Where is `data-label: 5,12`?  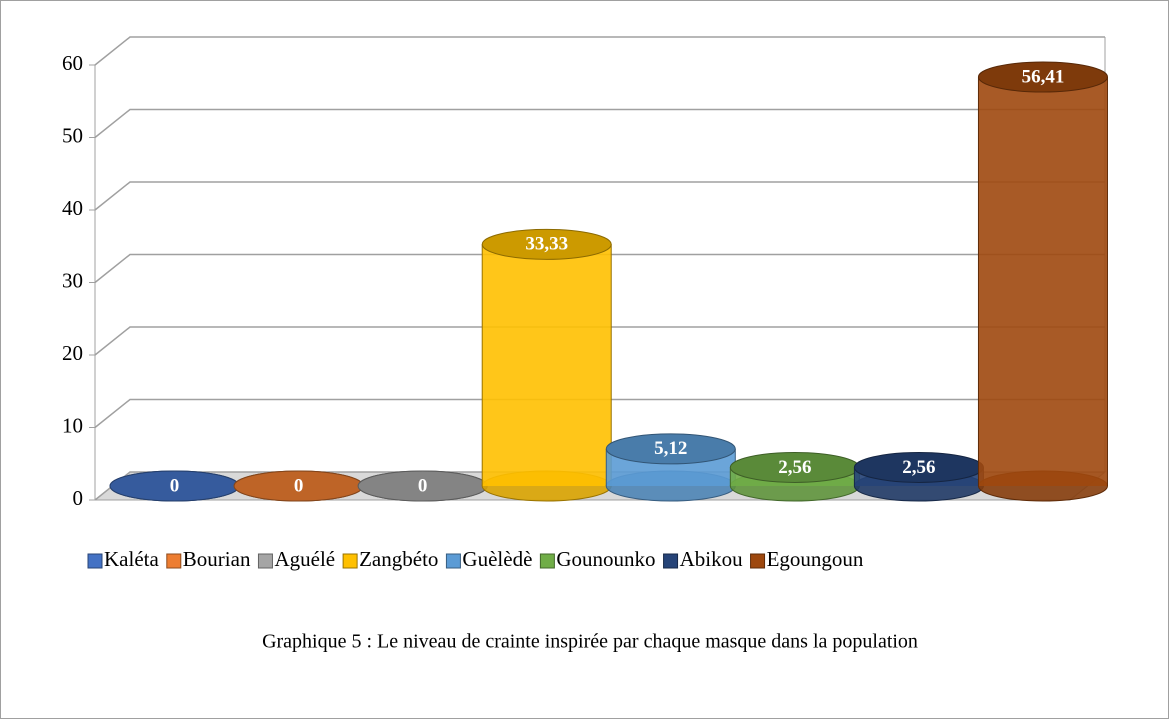 data-label: 5,12 is located at coordinates (670, 448).